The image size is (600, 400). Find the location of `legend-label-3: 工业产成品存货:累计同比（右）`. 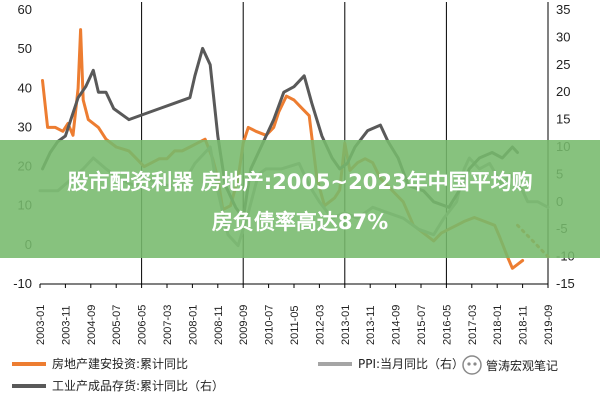

legend-label-3: 工业产成品存货:累计同比（右） is located at coordinates (138, 385).